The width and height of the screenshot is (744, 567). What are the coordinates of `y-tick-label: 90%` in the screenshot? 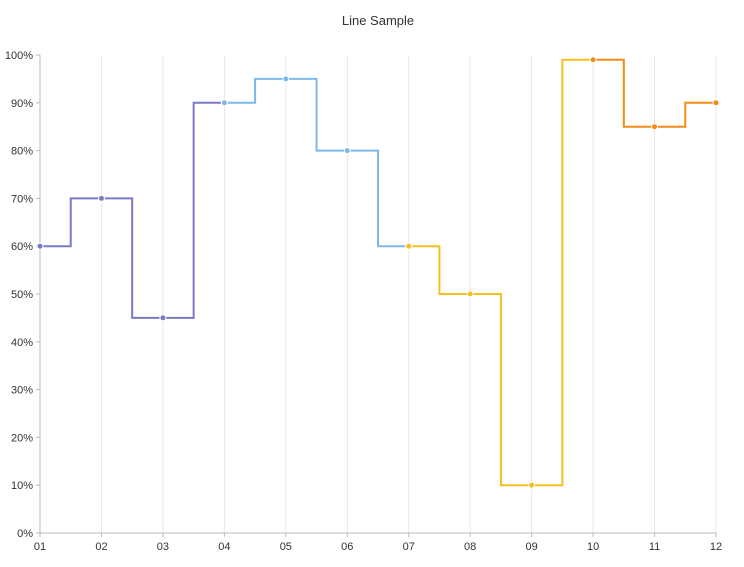 It's located at (22, 104).